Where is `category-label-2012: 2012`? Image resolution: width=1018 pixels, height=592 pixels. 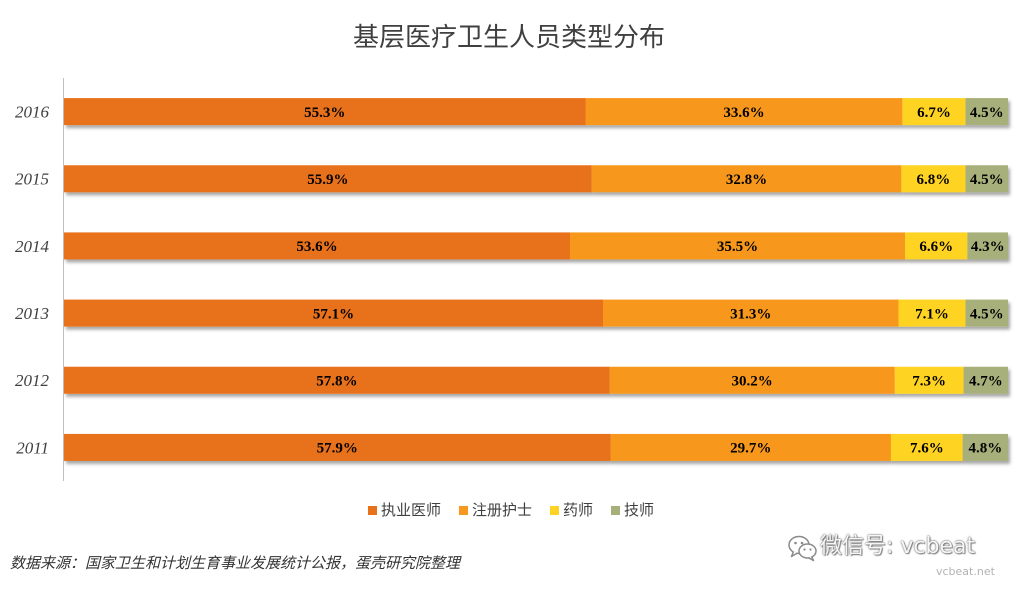
category-label-2012: 2012 is located at coordinates (32, 380).